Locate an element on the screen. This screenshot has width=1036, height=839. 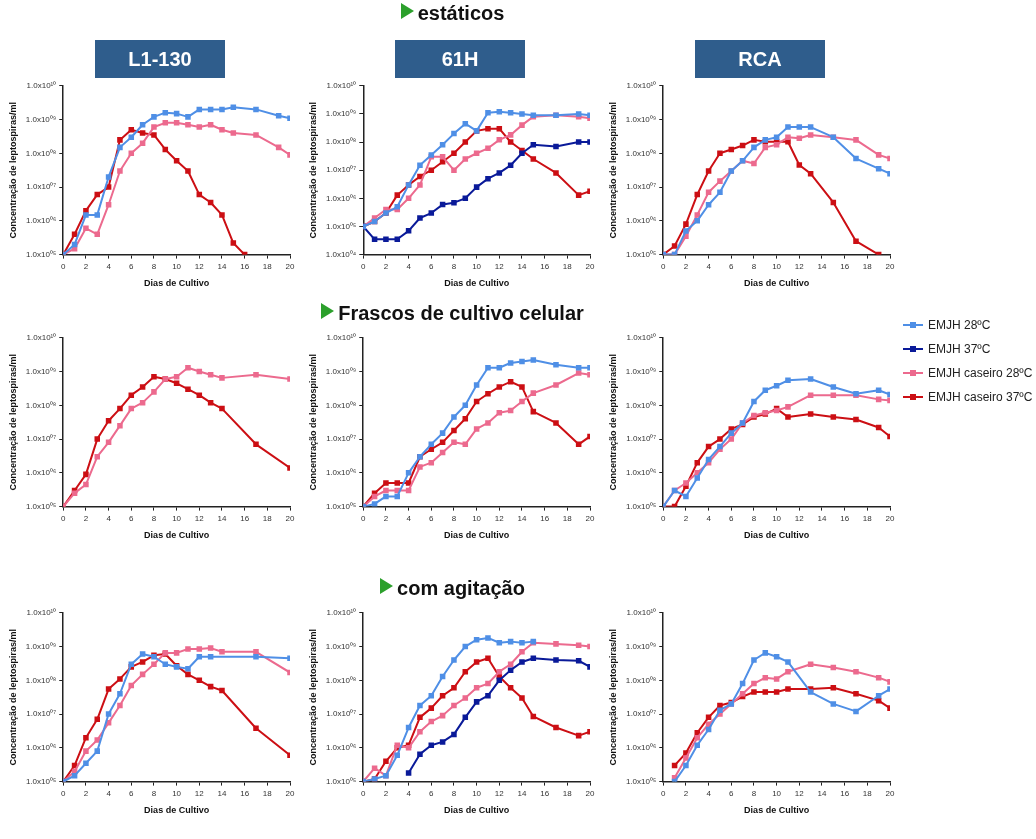
chart-title: 61H is located at coordinates (460, 59).